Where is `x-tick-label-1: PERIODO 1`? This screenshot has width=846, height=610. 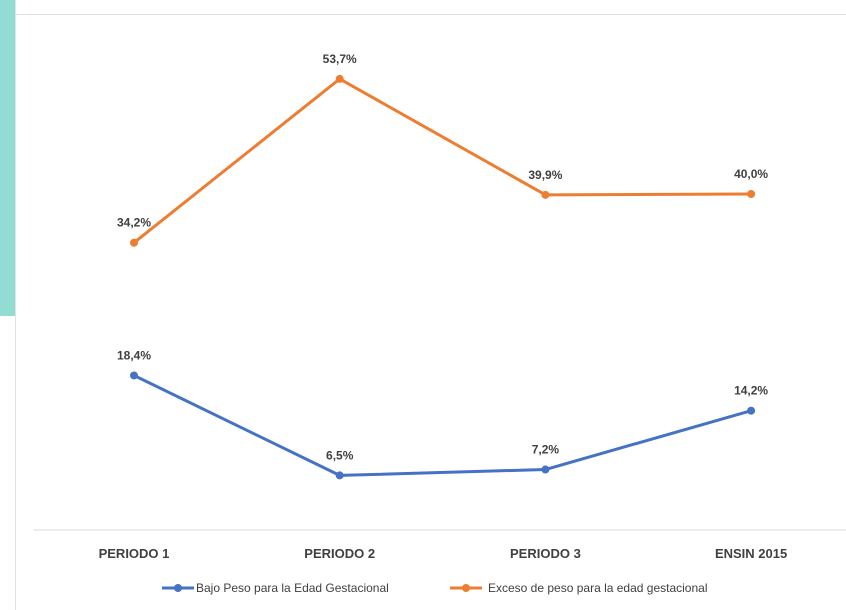 x-tick-label-1: PERIODO 1 is located at coordinates (134, 553).